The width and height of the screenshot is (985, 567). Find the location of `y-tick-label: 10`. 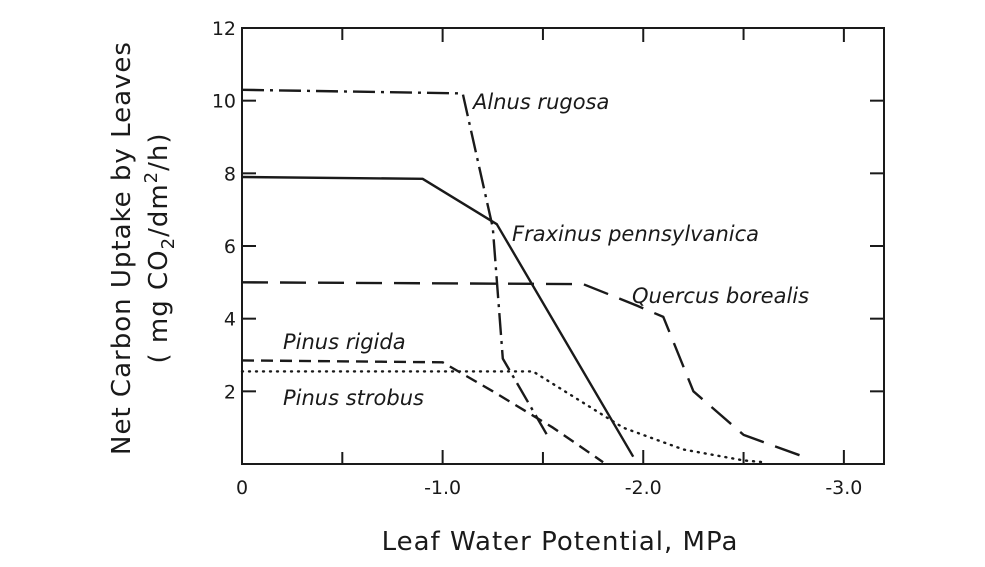

y-tick-label: 10 is located at coordinates (224, 102).